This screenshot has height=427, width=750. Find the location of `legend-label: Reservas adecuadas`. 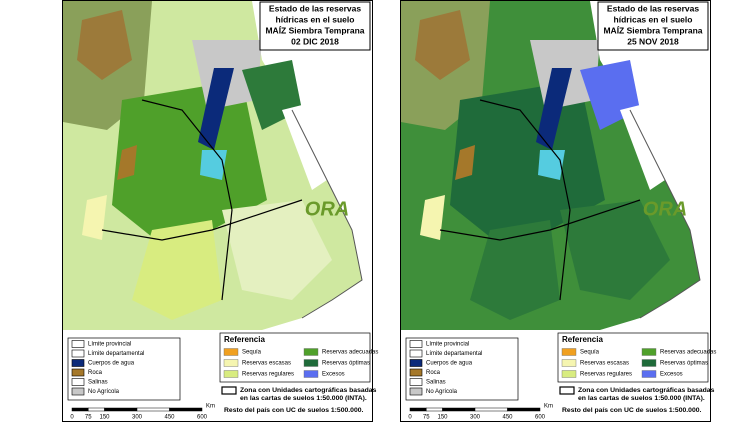

legend-label: Reservas adecuadas is located at coordinates (688, 353).